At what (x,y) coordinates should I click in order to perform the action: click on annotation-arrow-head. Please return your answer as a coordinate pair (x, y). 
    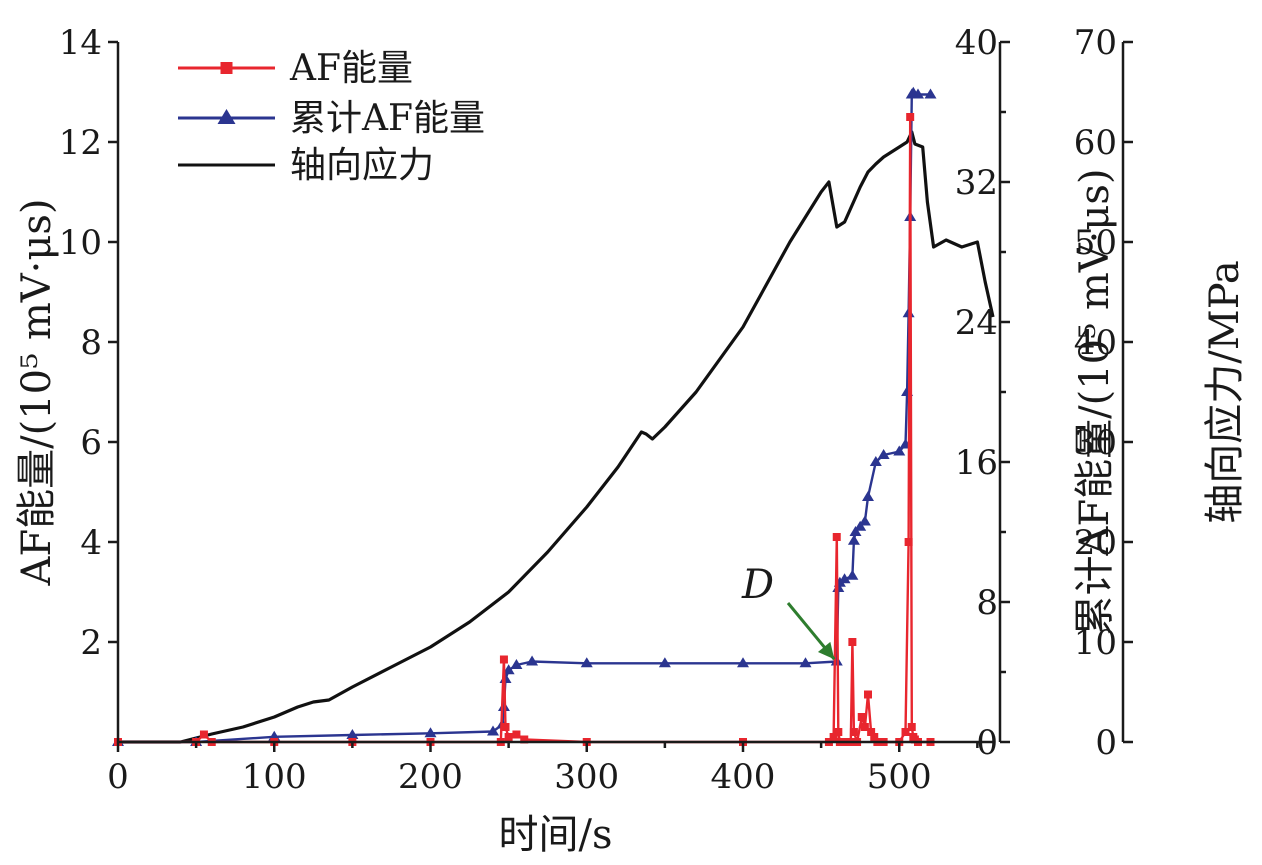
    Looking at the image, I should click on (826, 650).